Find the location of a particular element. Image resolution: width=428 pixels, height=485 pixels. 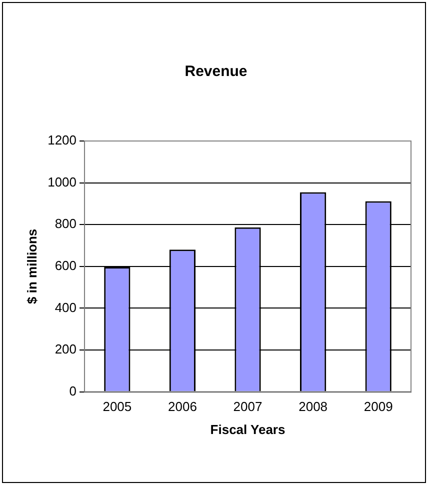

y-tick-label: 400 is located at coordinates (65, 307).